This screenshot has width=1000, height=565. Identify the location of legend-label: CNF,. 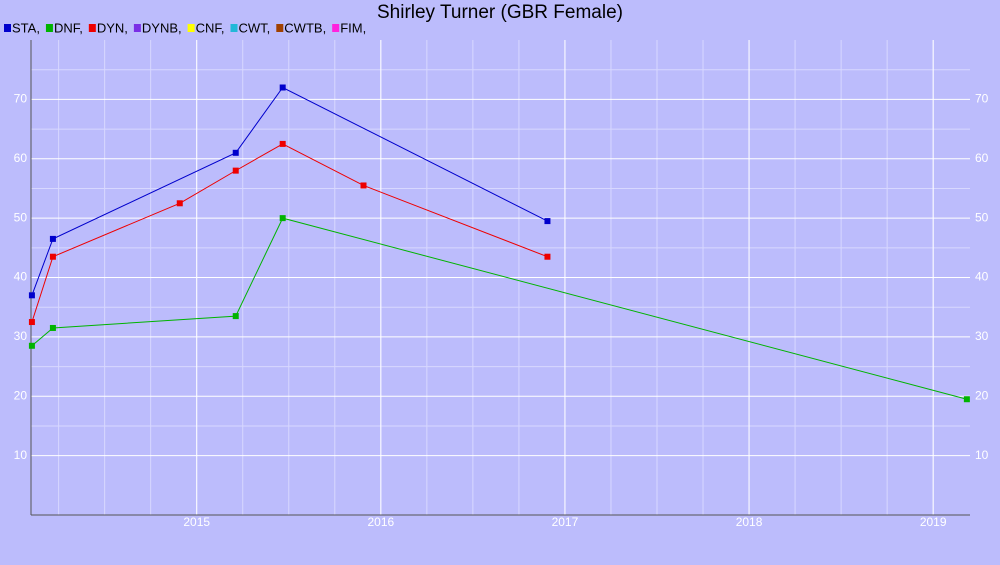
(210, 27).